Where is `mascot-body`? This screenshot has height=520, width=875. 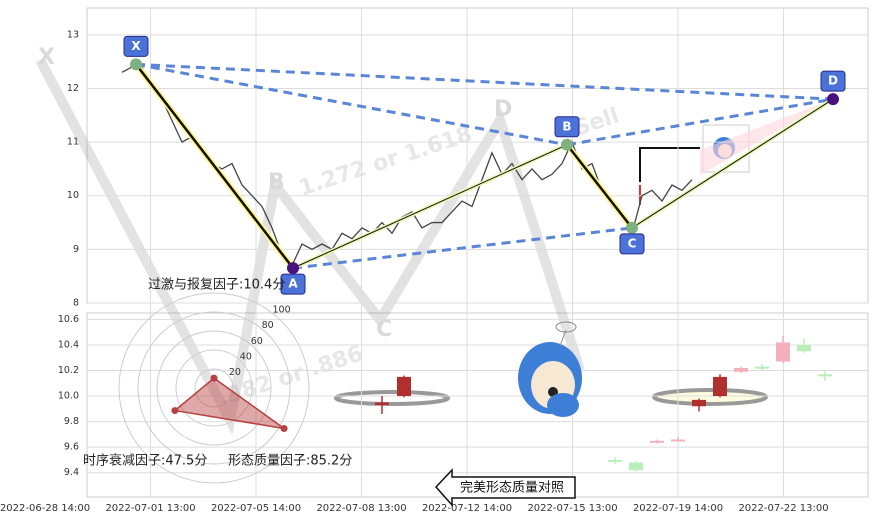
mascot-body is located at coordinates (563, 405).